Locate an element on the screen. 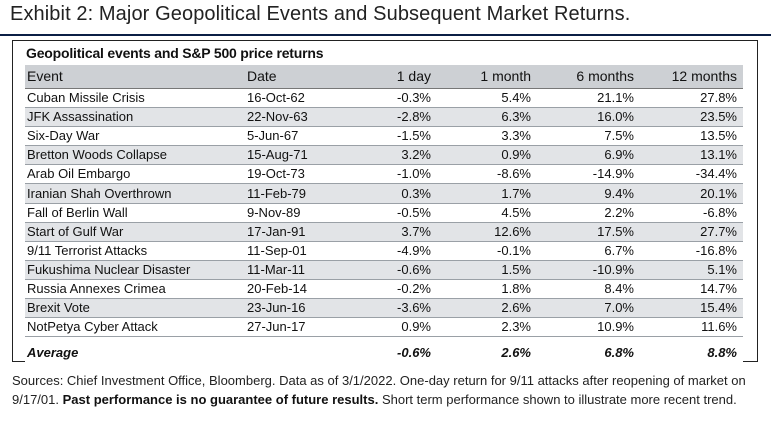 The height and width of the screenshot is (424, 771). date-cell: 27-Jun-17 is located at coordinates (290, 327).